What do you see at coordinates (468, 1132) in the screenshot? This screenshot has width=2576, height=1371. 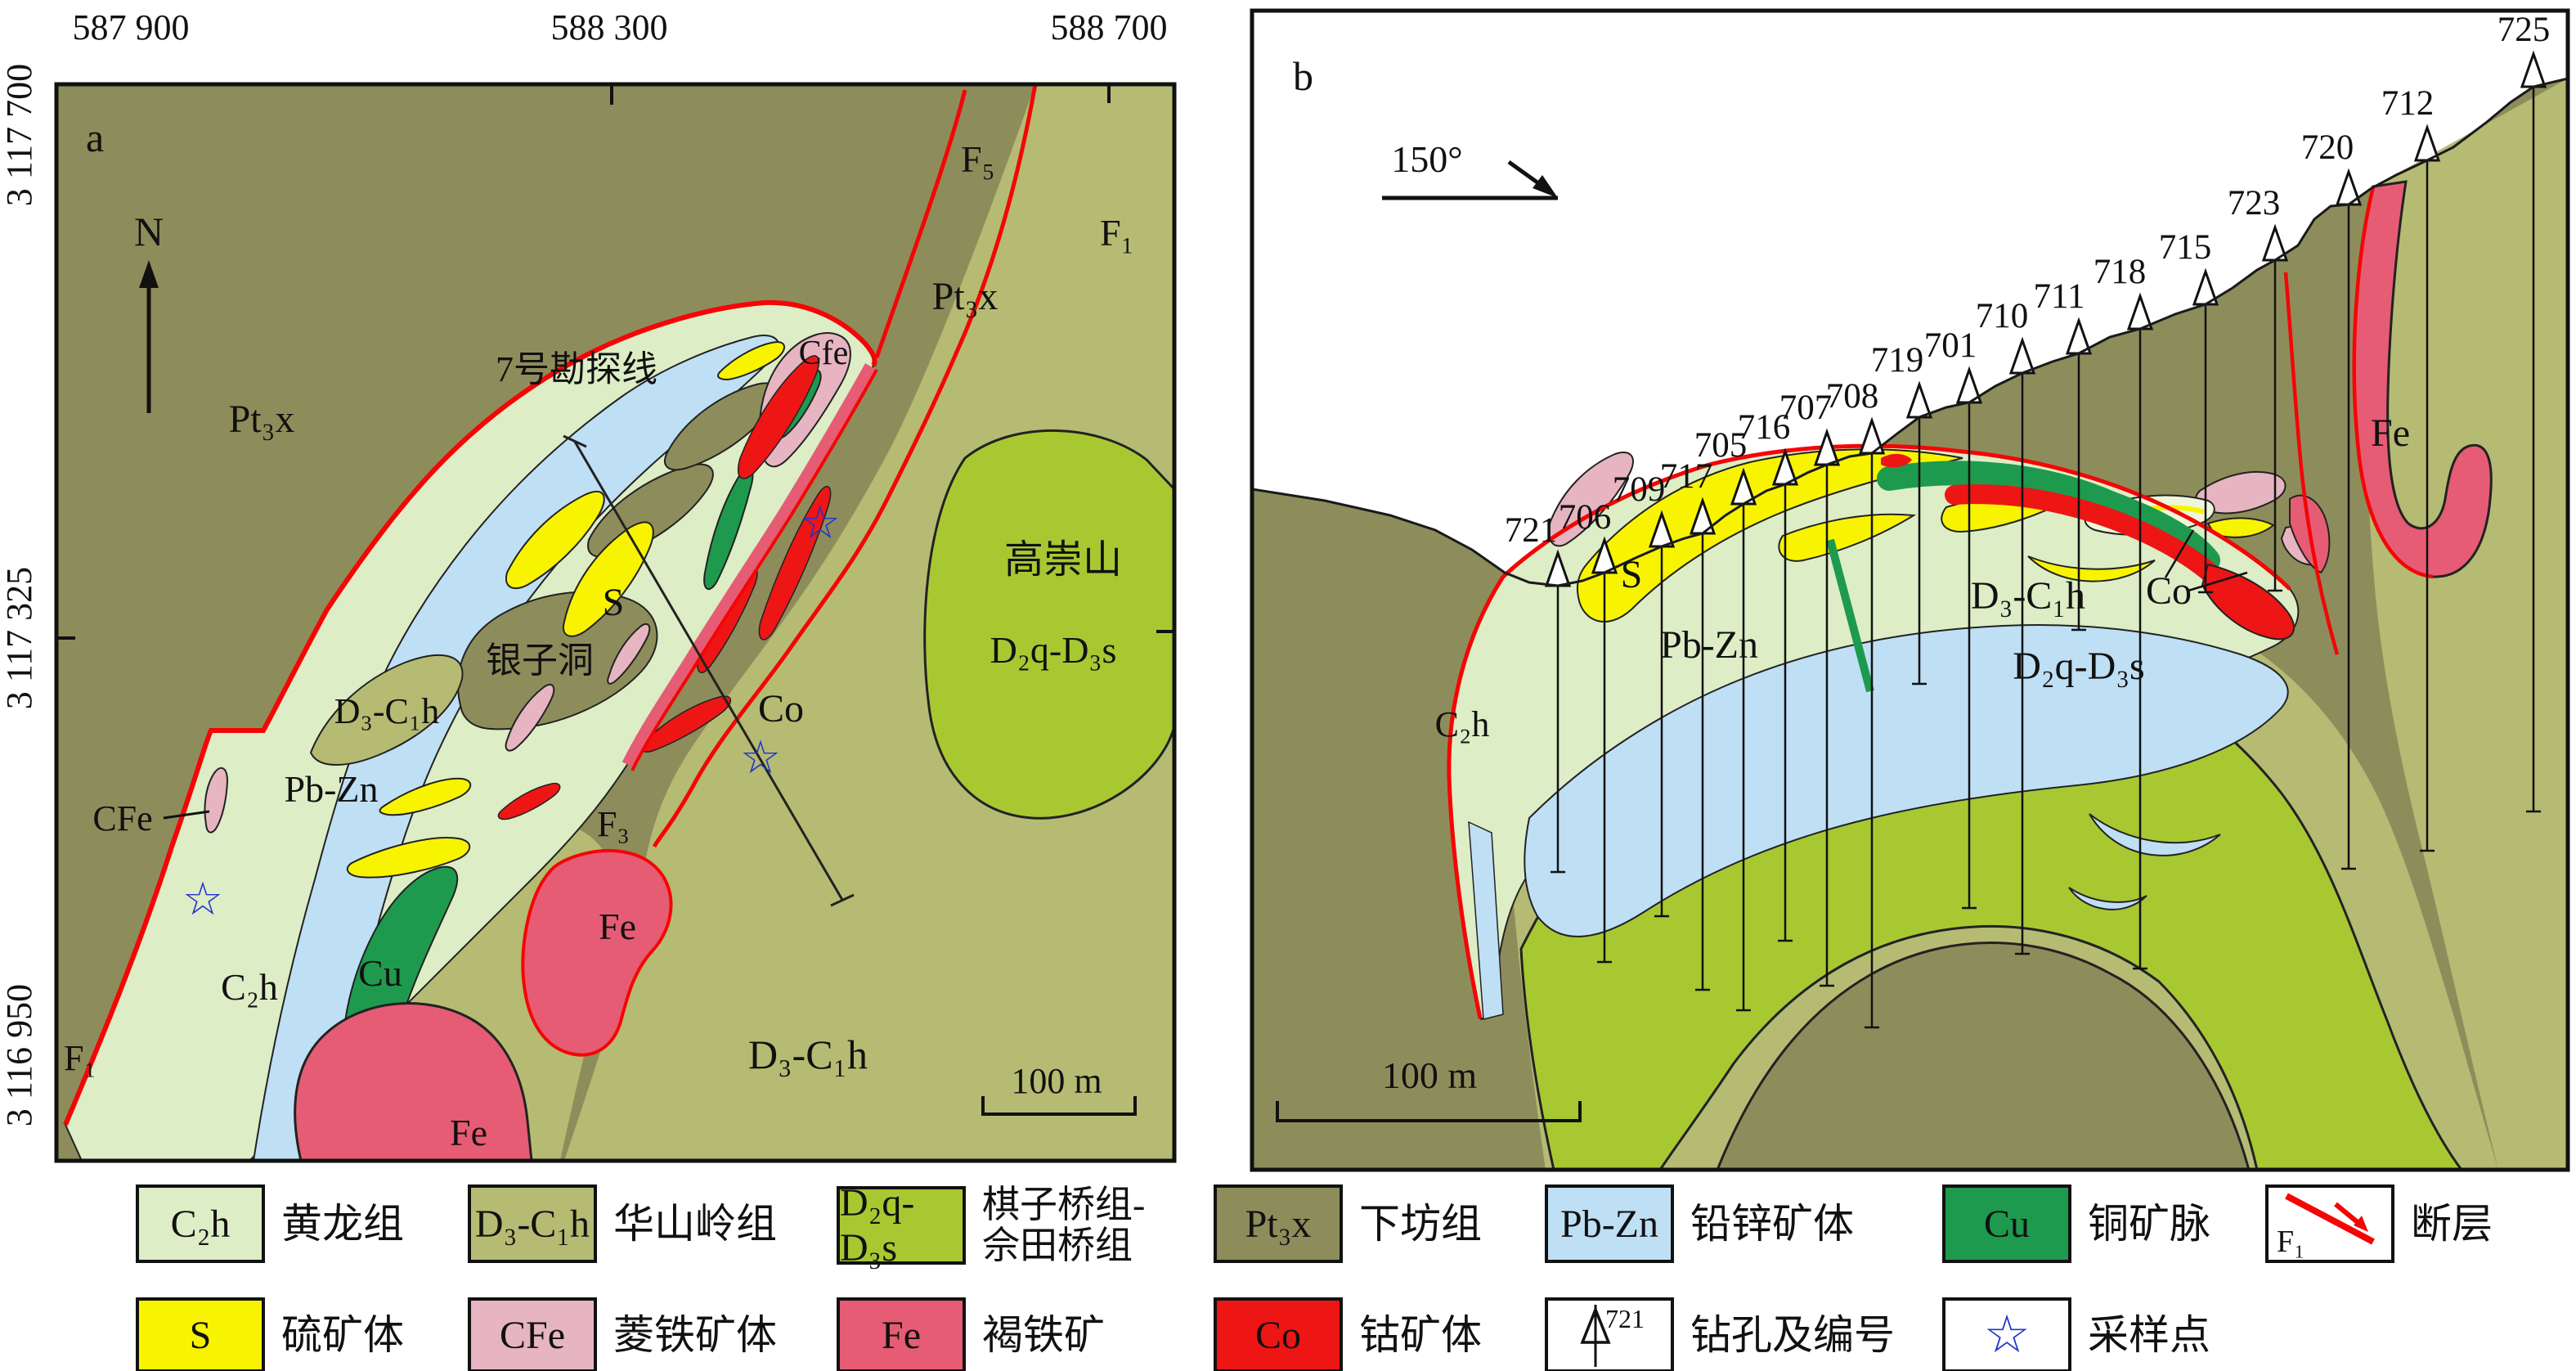 I see `label-fe-bottom: Fe` at bounding box center [468, 1132].